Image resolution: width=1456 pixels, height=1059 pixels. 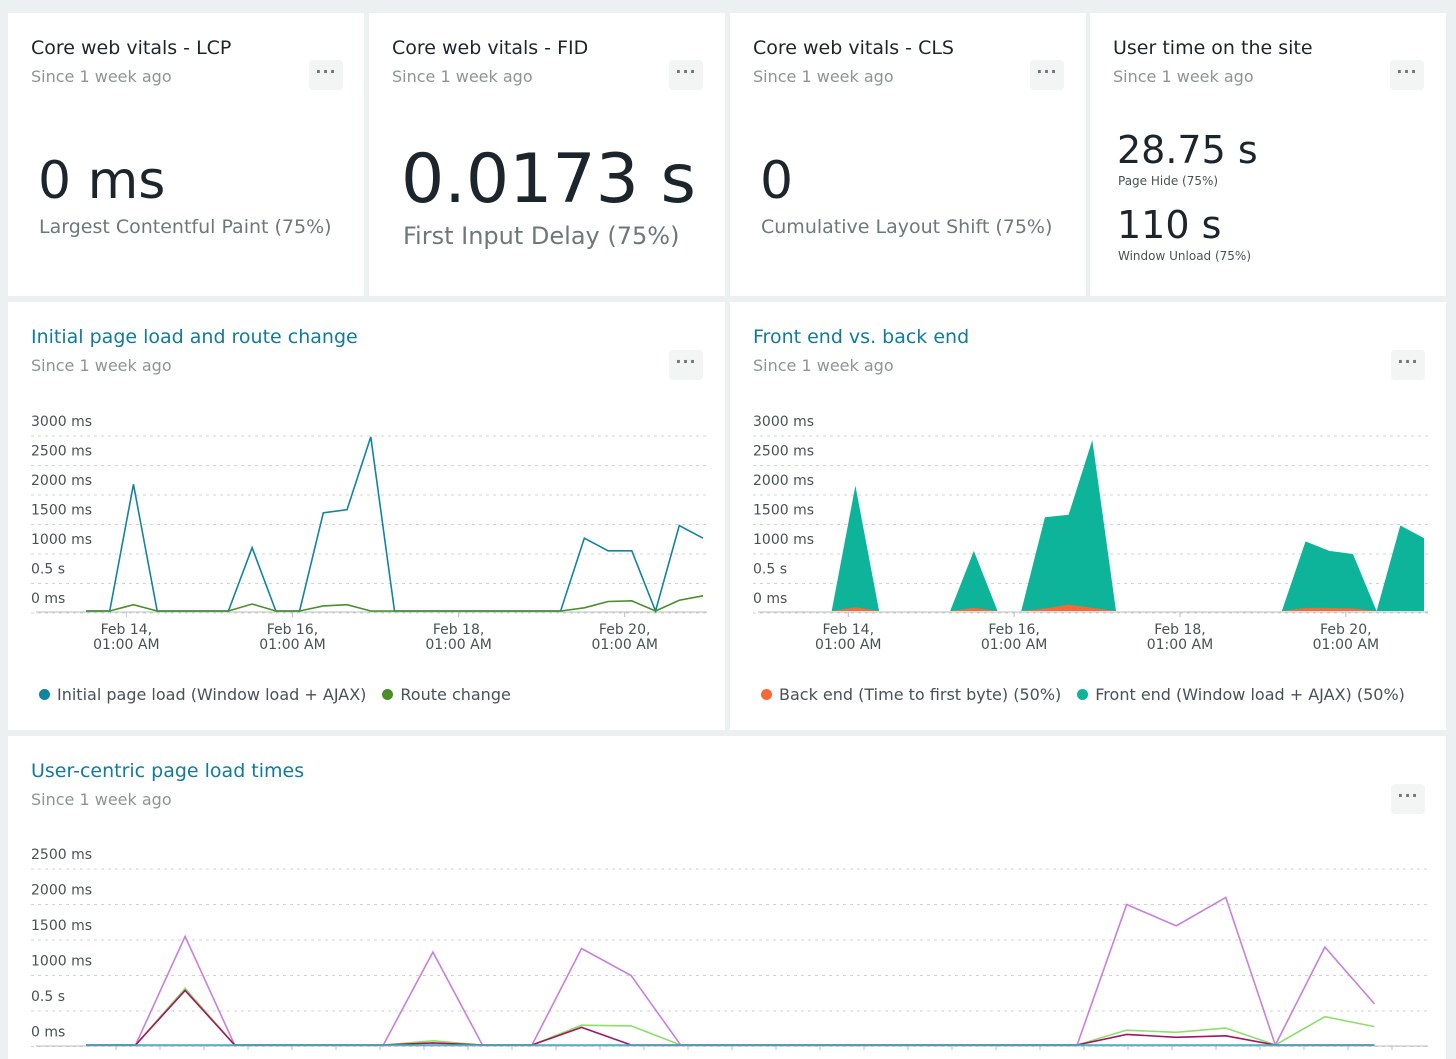 I want to click on card-title: Core web vitals - FID, so click(x=490, y=48).